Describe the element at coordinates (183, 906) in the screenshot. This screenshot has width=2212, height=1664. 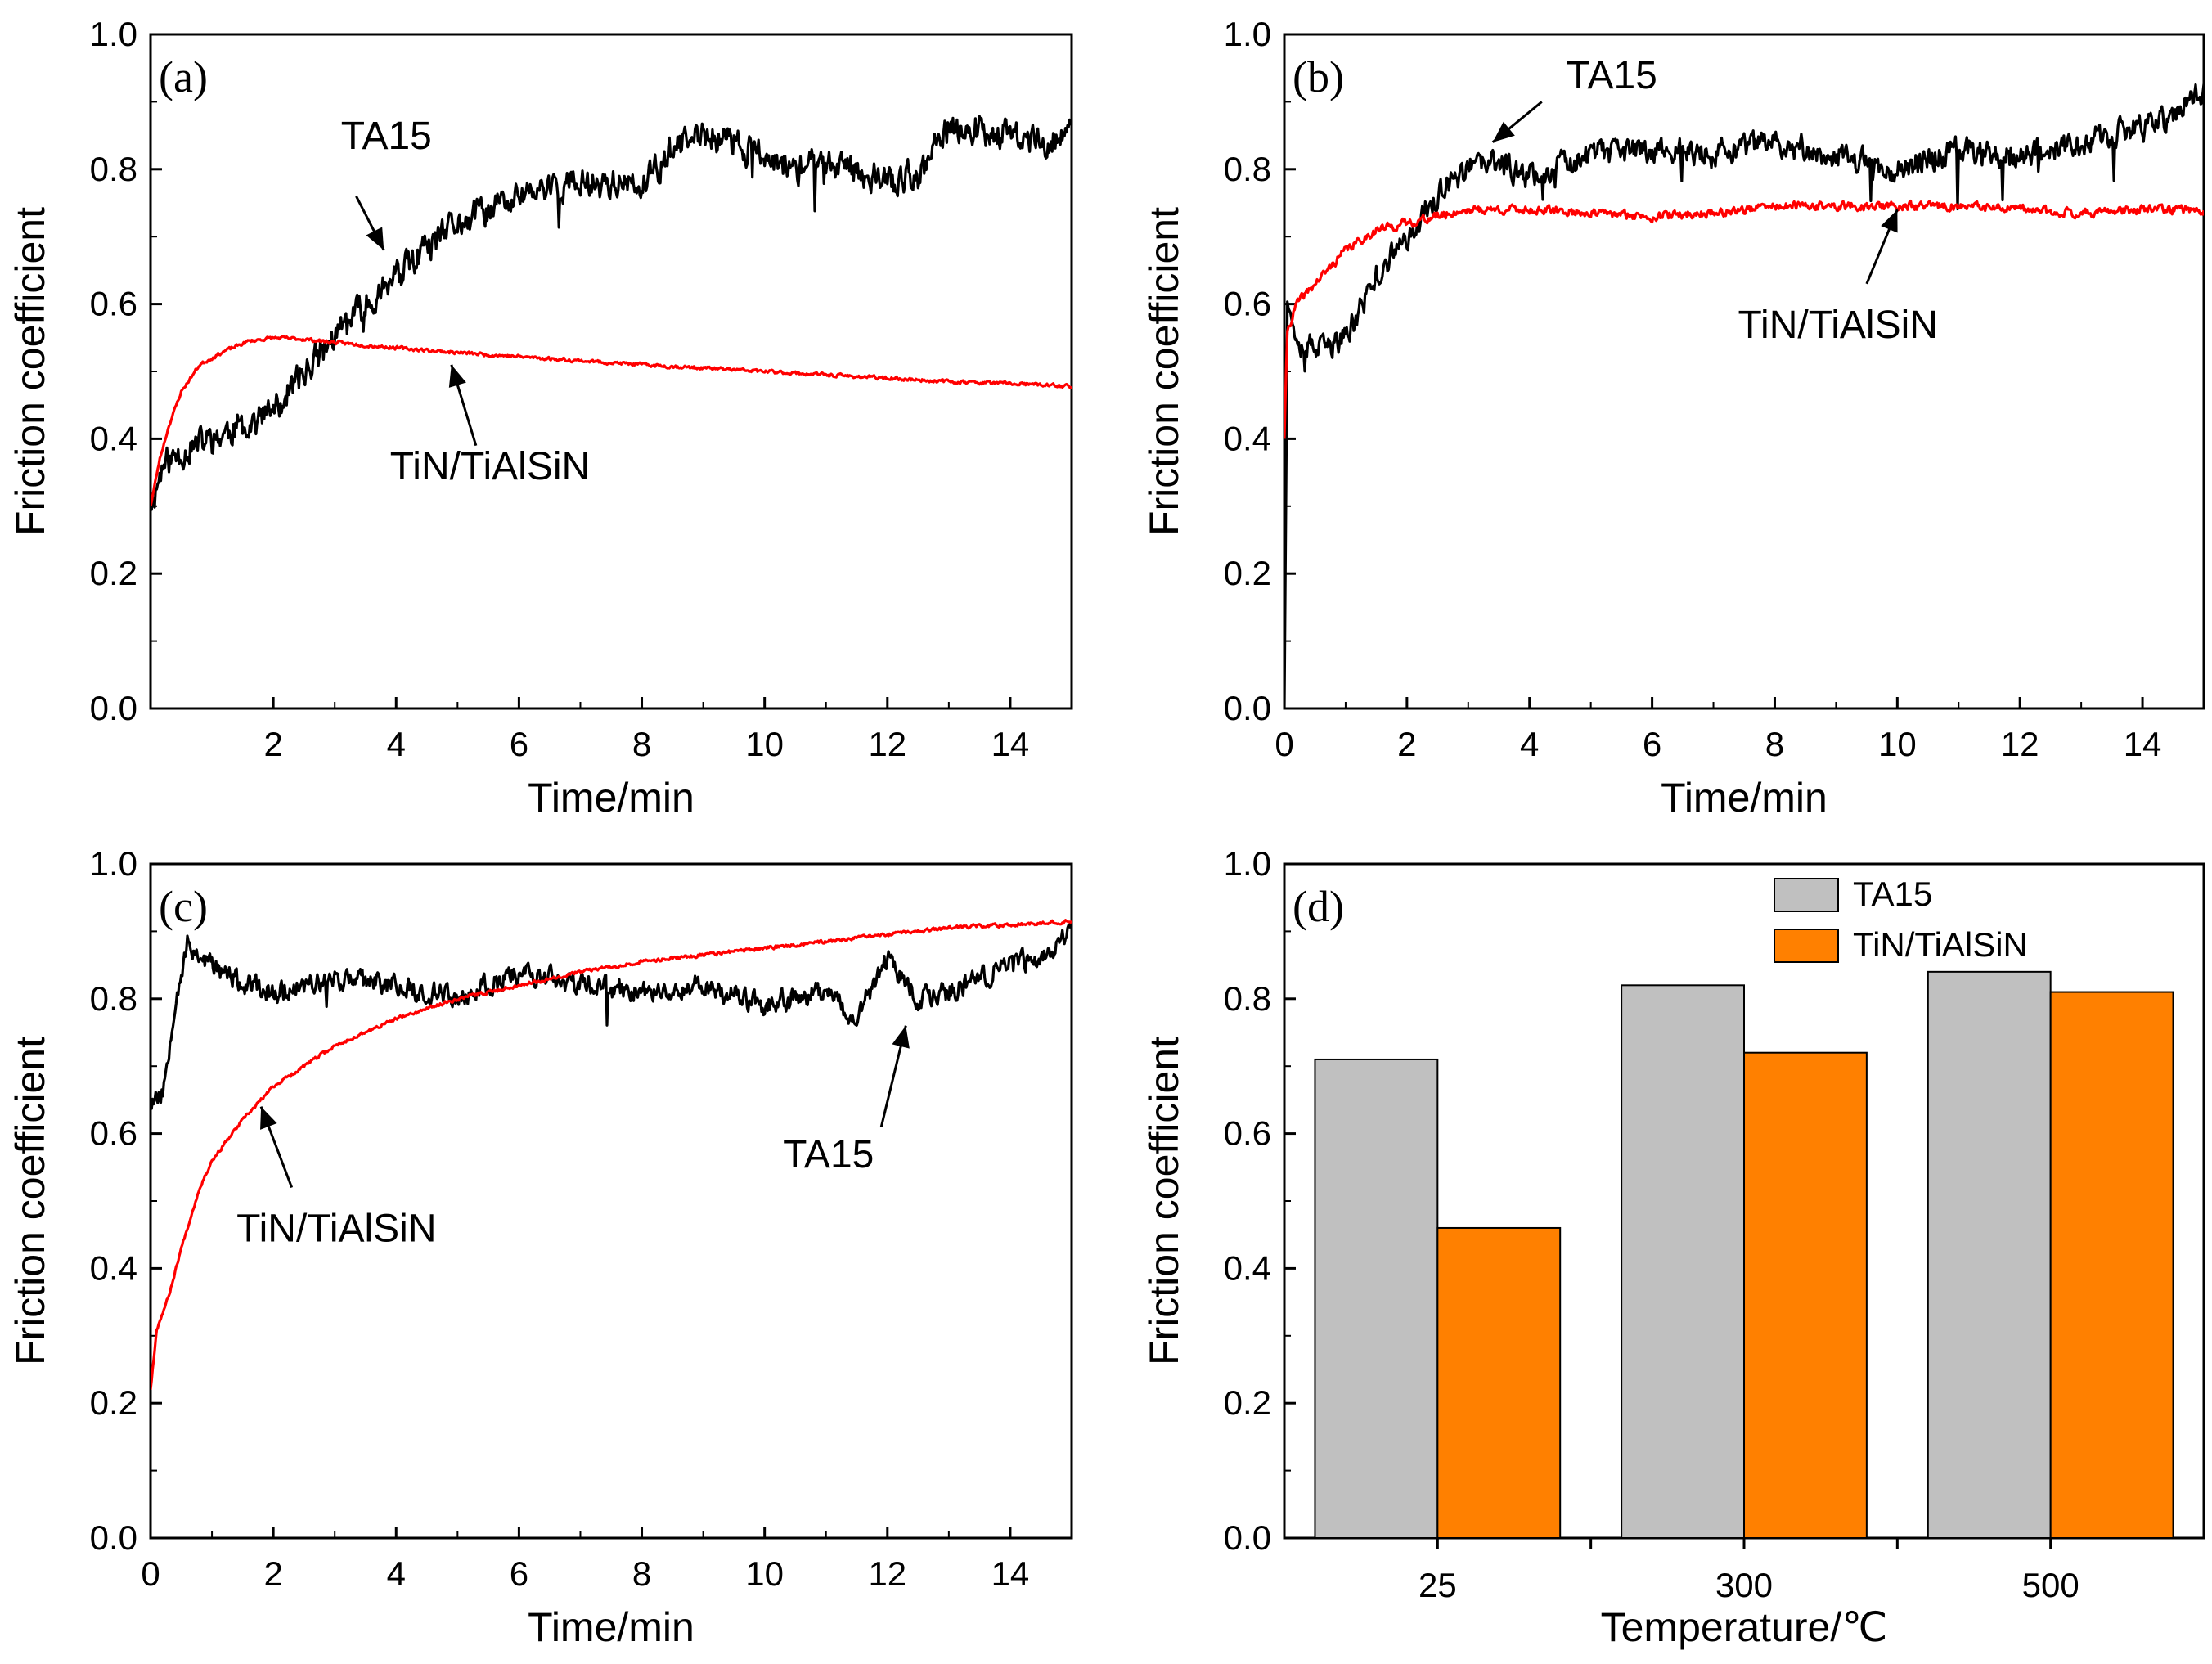
I see `panel-label: (c)` at that location.